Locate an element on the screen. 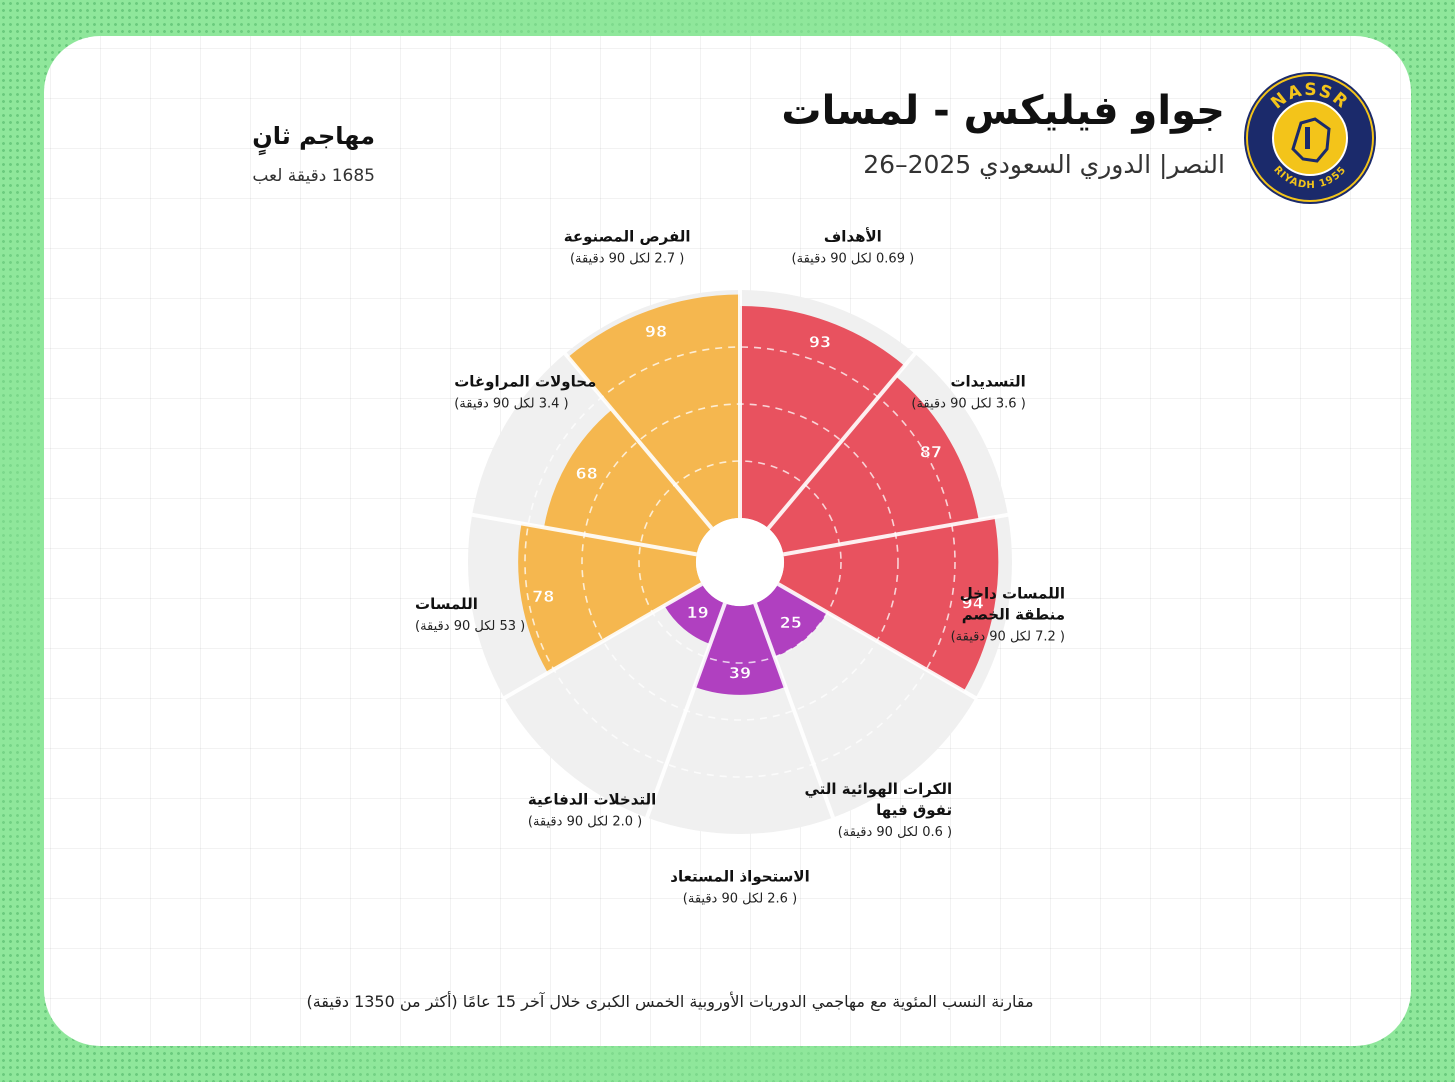 Image resolution: width=1455 pixels, height=1082 pixels. chart-center is located at coordinates (740, 562).